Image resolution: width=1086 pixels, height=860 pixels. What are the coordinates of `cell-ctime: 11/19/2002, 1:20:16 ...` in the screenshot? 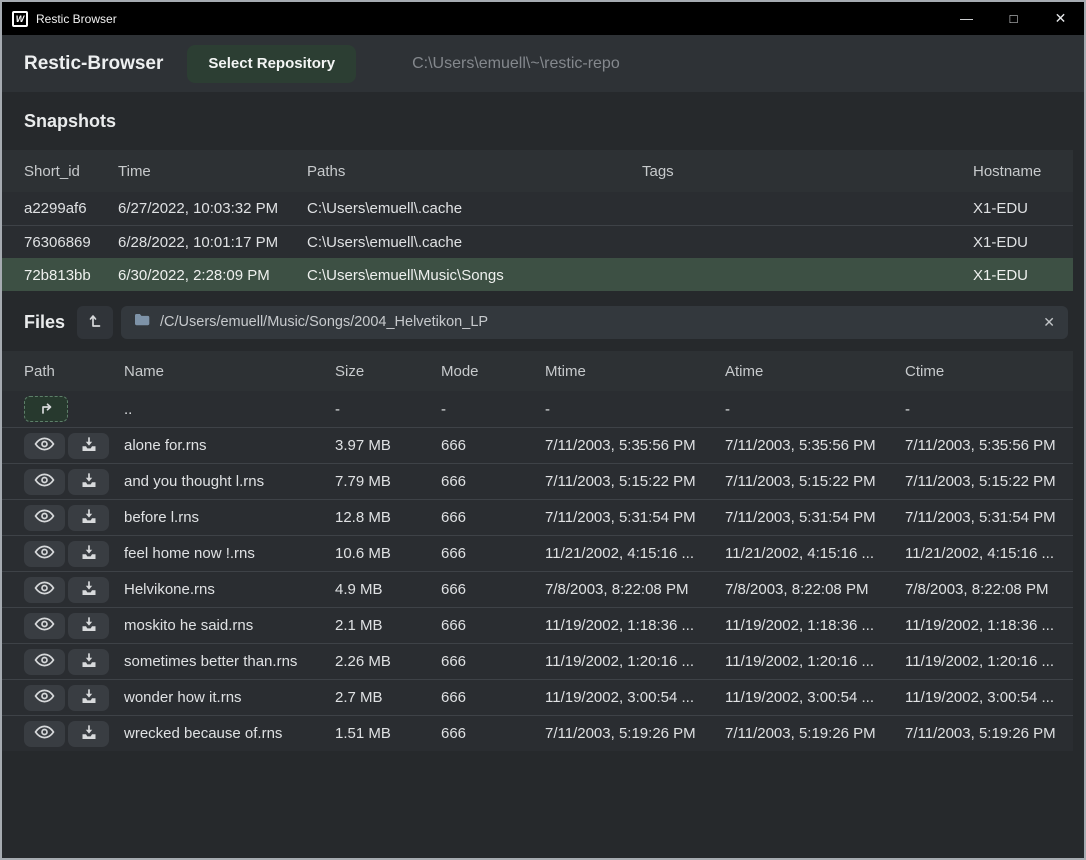 It's located at (980, 661).